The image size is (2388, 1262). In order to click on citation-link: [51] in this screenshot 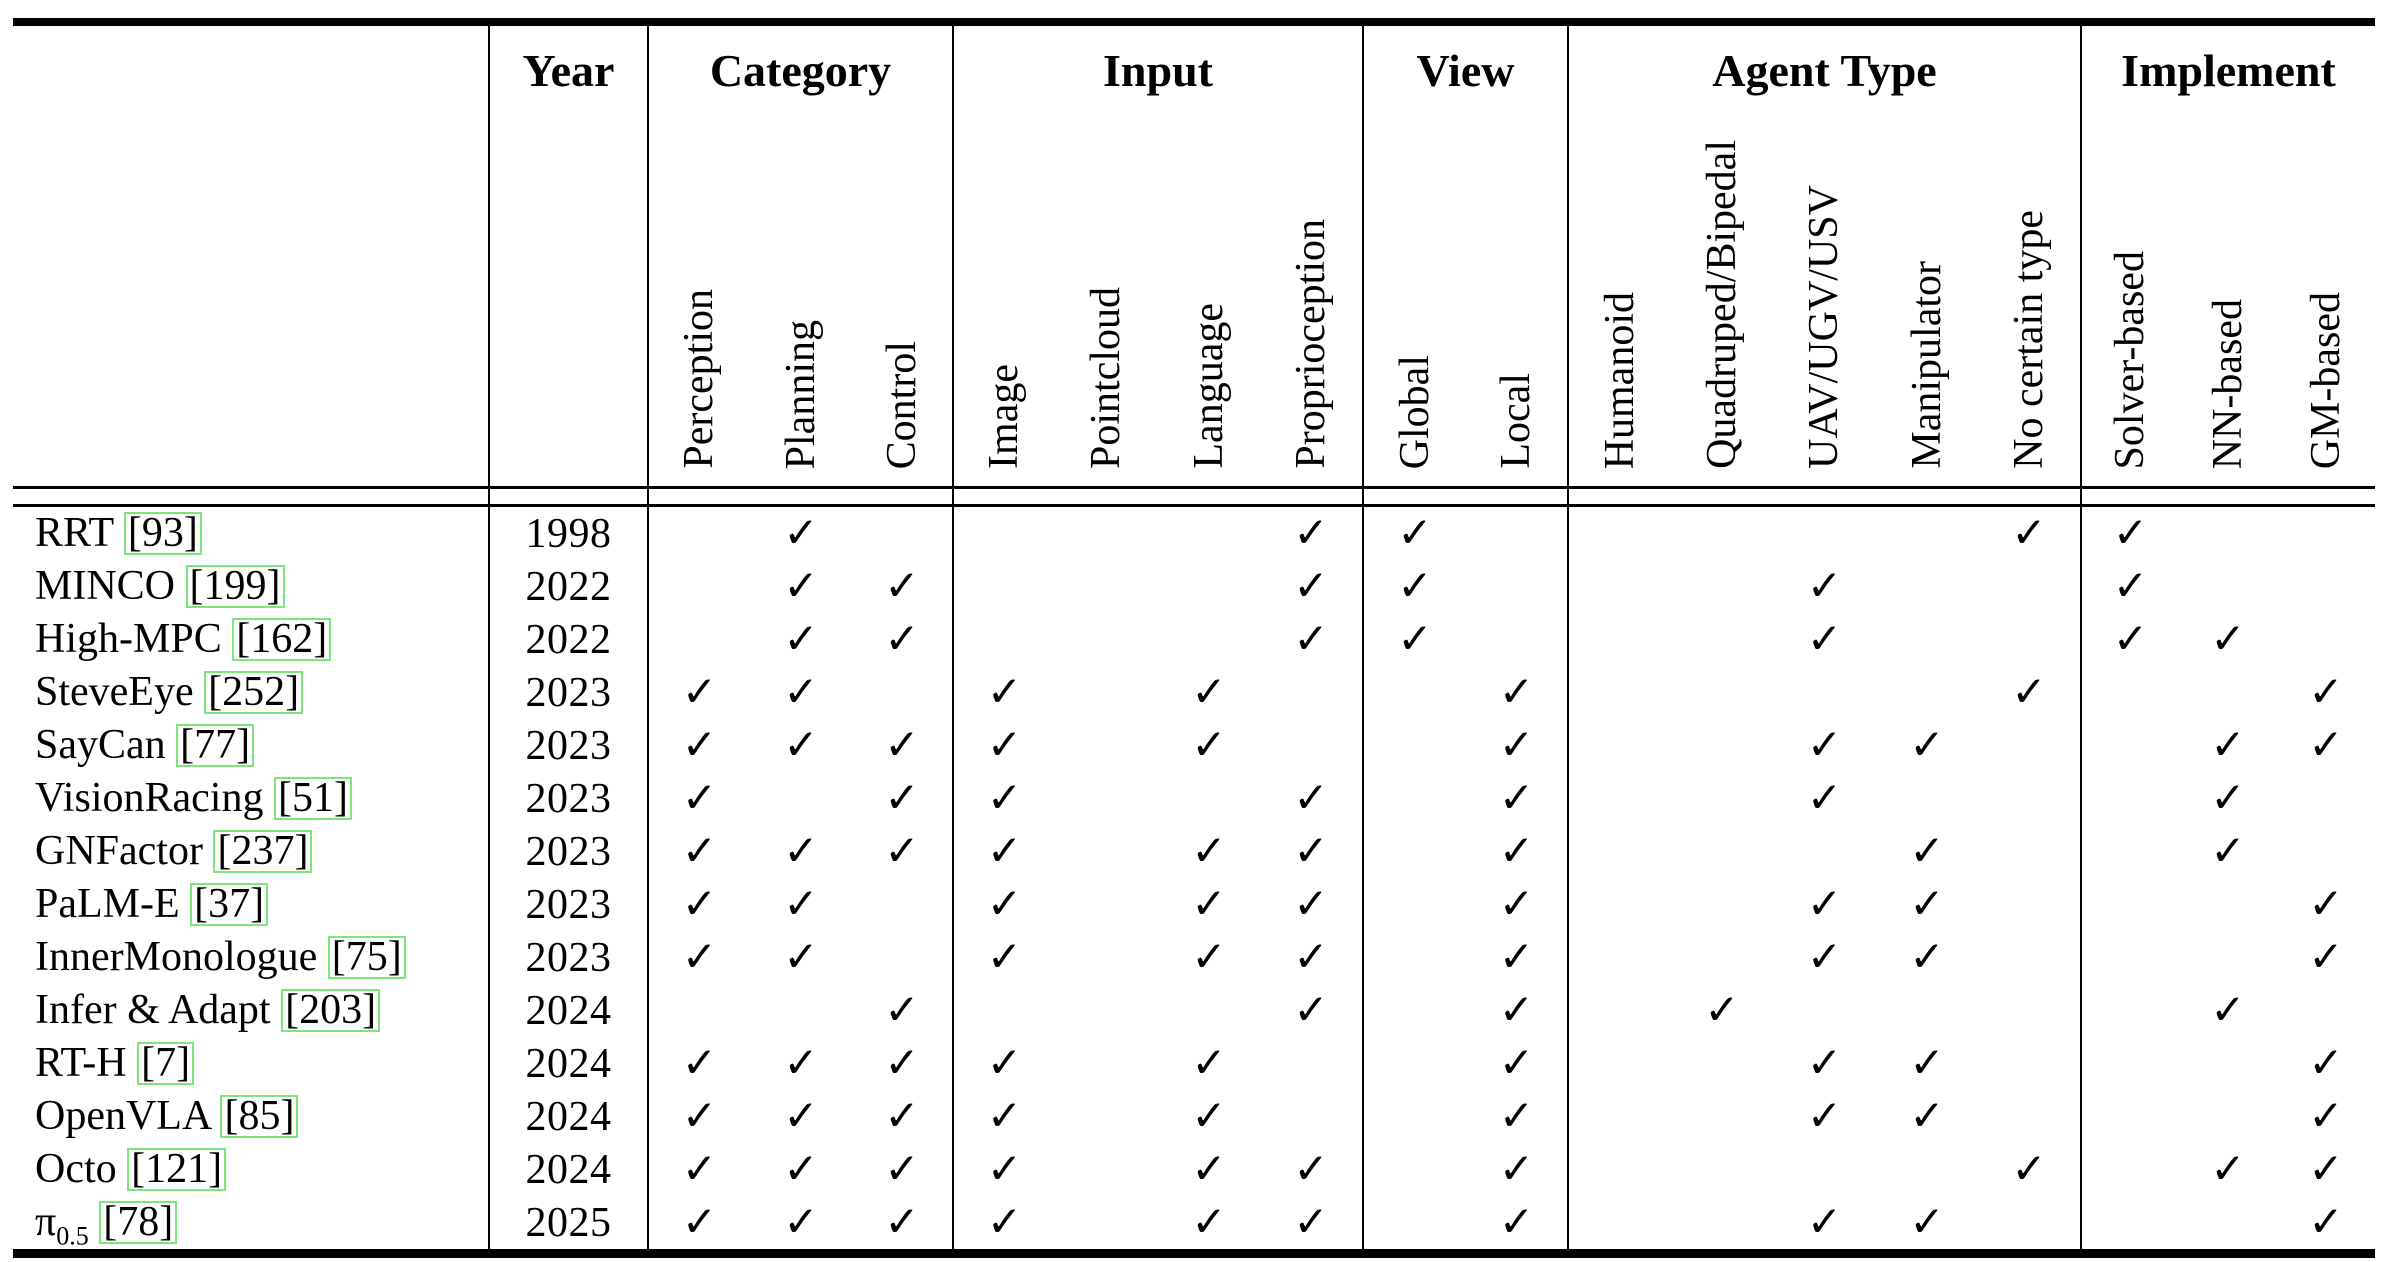, I will do `click(312, 798)`.